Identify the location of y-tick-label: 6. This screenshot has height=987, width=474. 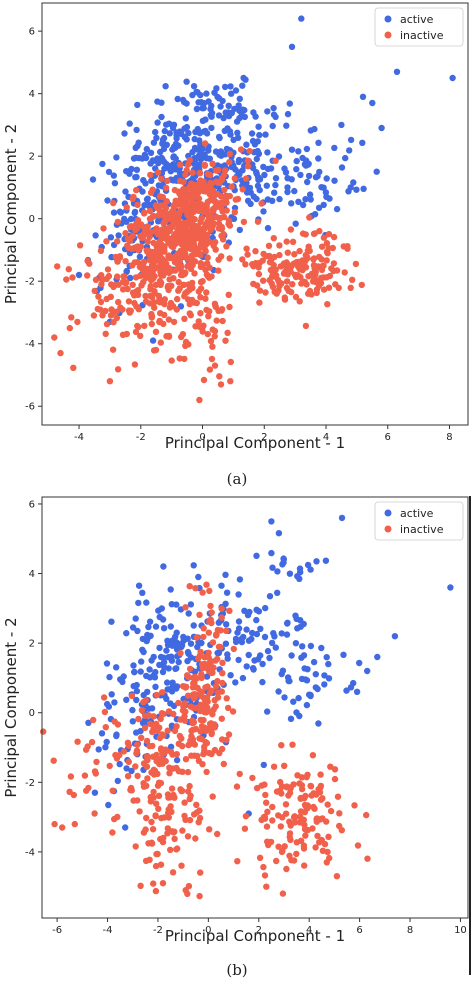
(32, 32).